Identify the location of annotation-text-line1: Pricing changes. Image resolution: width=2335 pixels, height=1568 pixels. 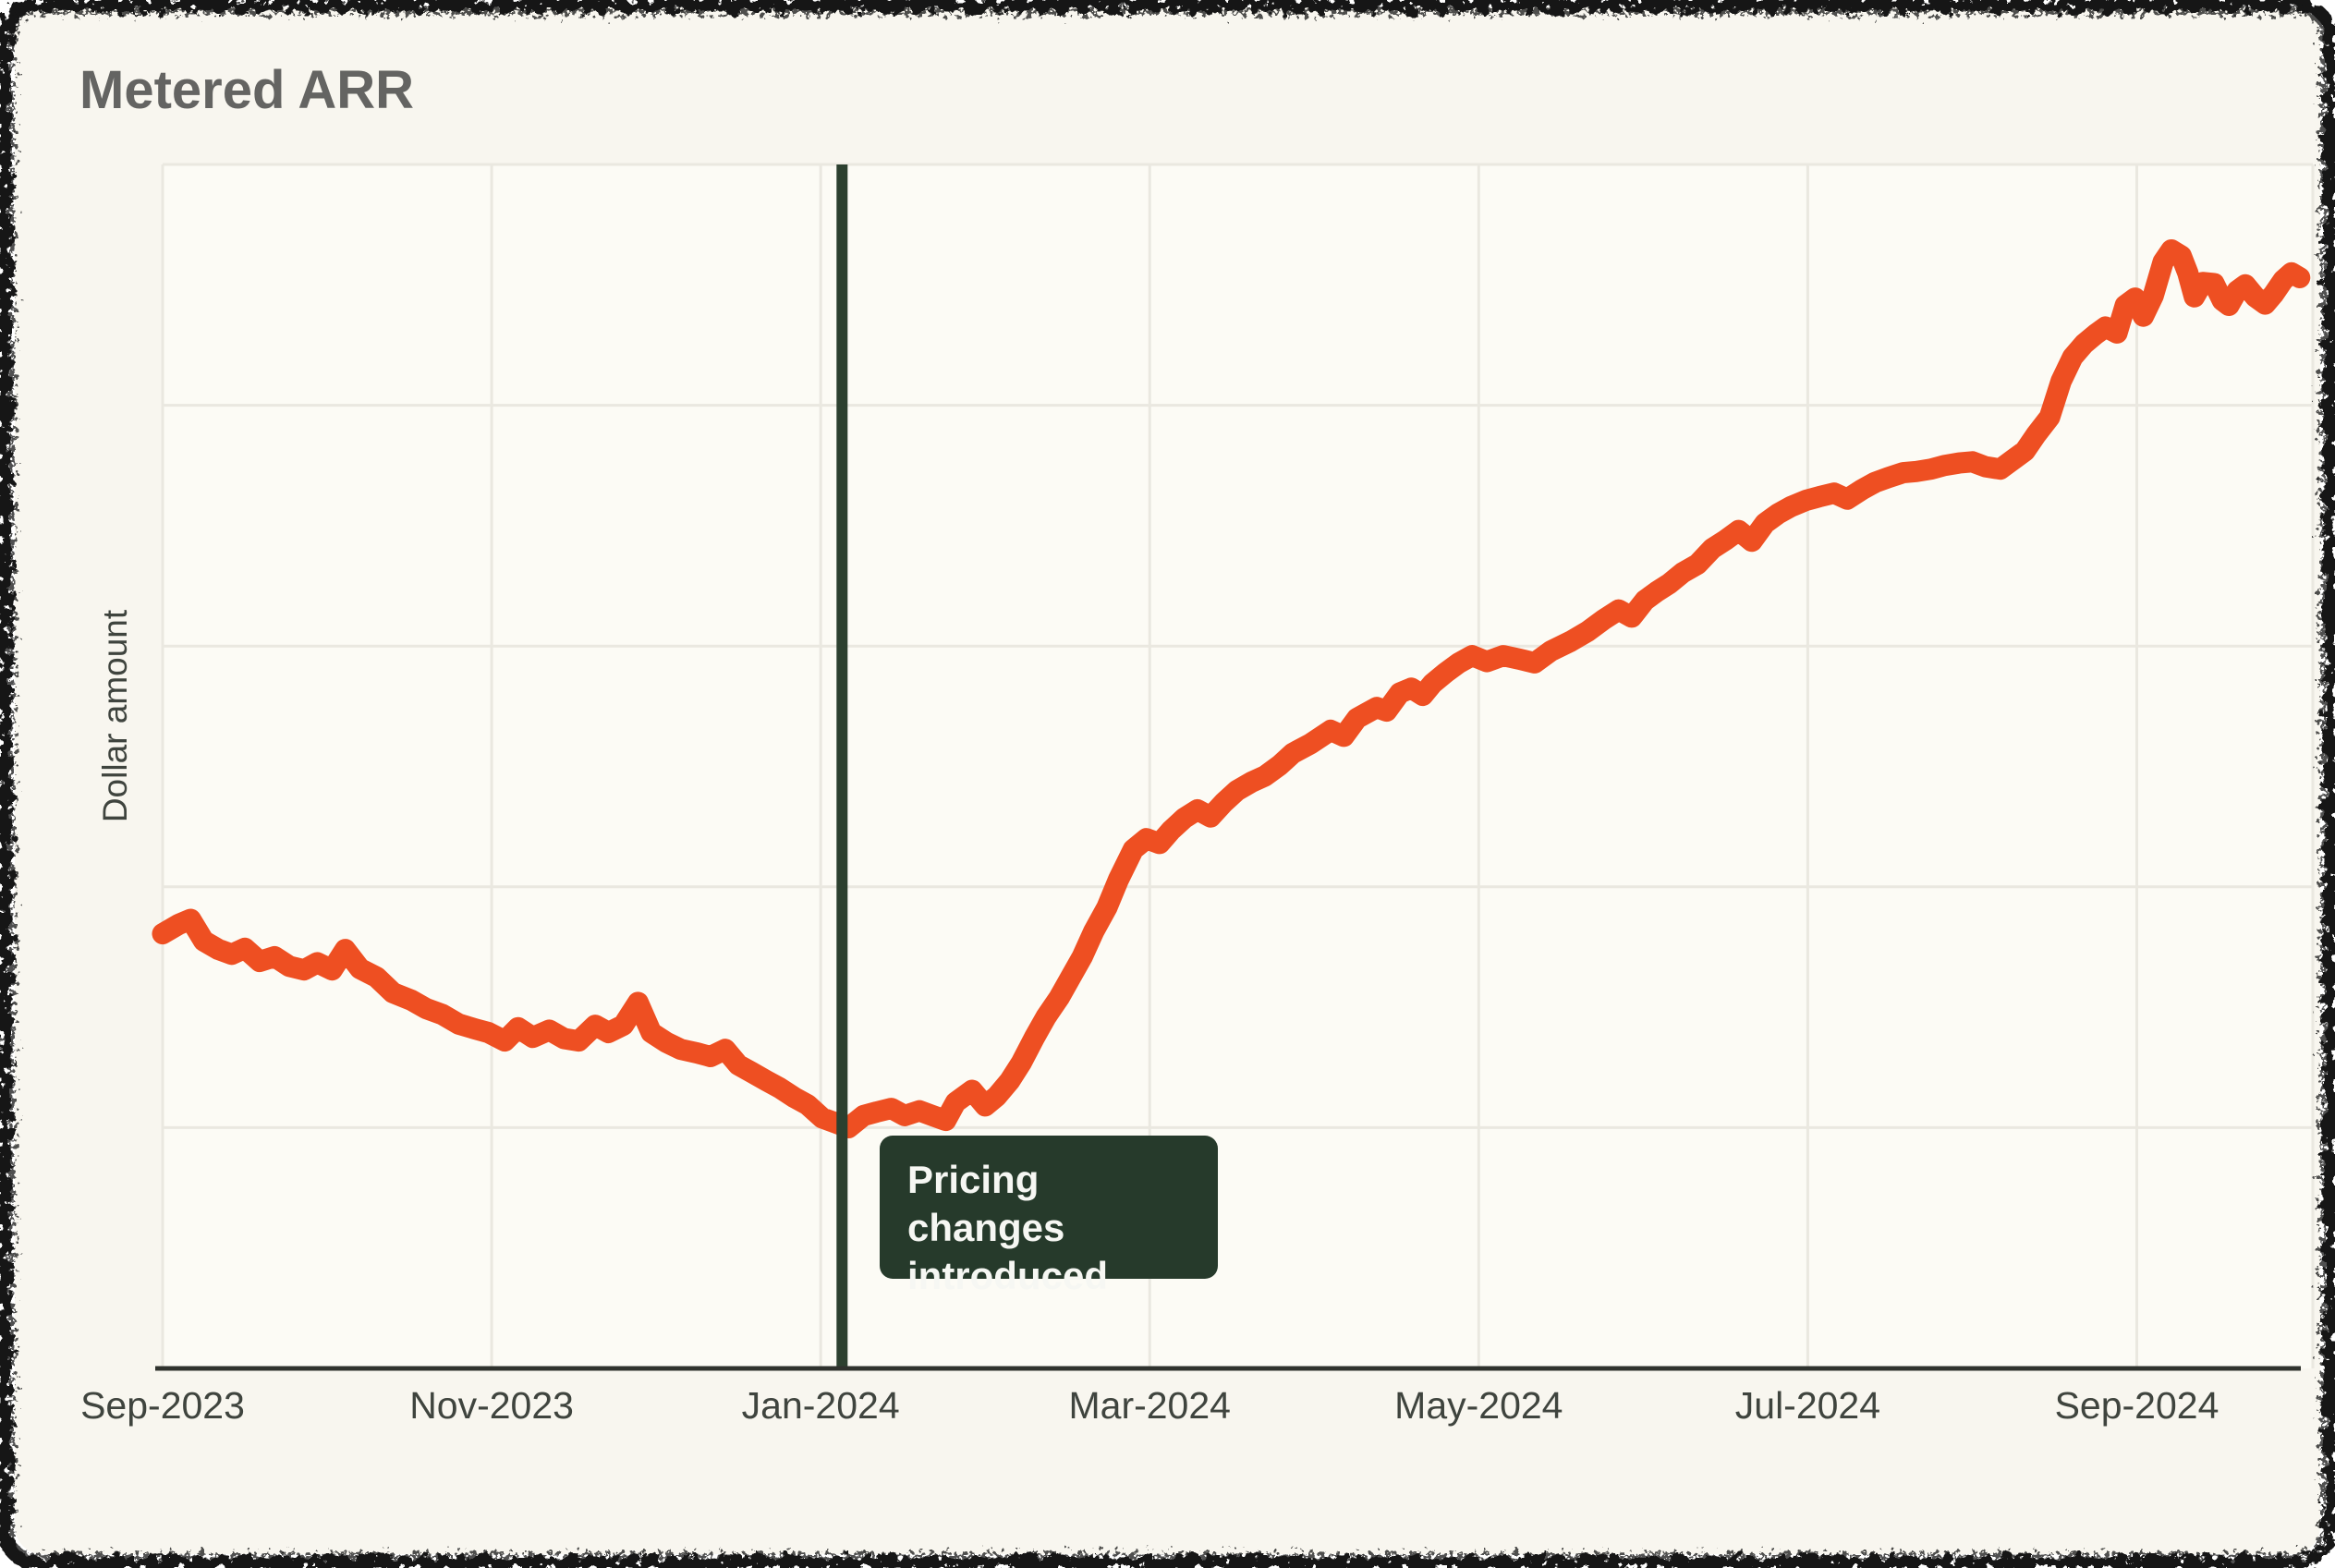
(986, 1203).